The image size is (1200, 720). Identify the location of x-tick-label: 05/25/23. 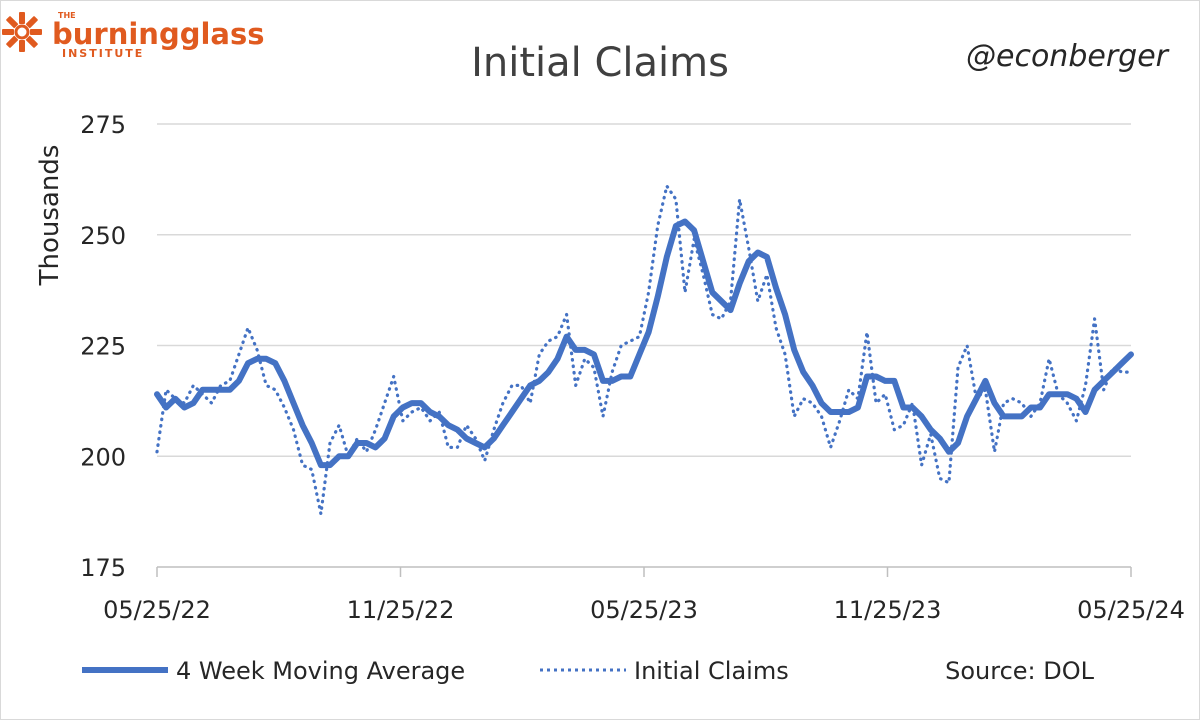
(644, 610).